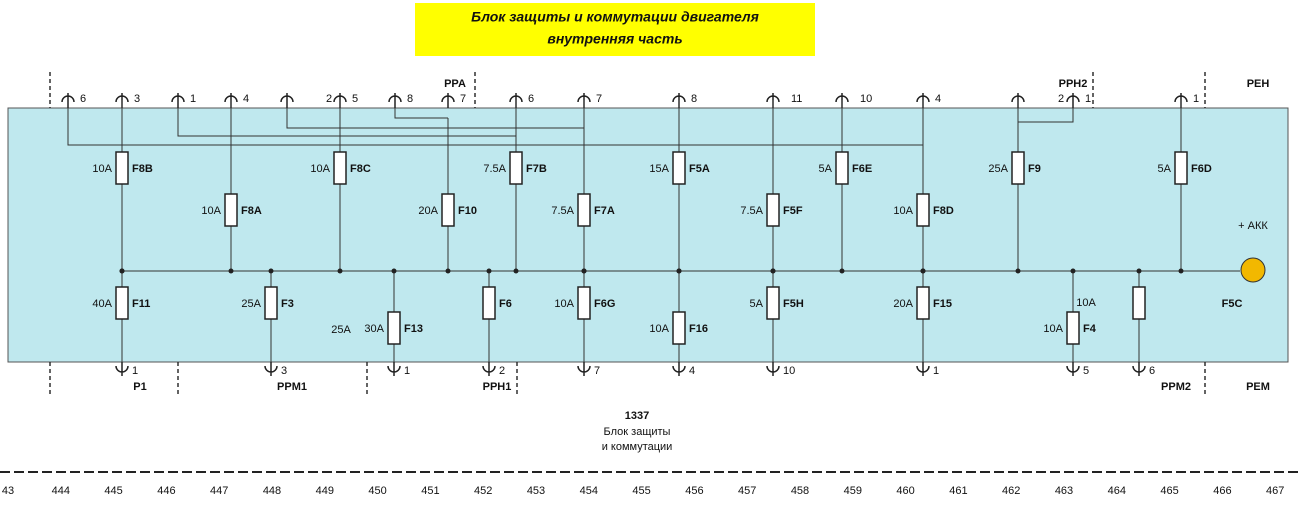  I want to click on fuse-name: F6G, so click(604, 304).